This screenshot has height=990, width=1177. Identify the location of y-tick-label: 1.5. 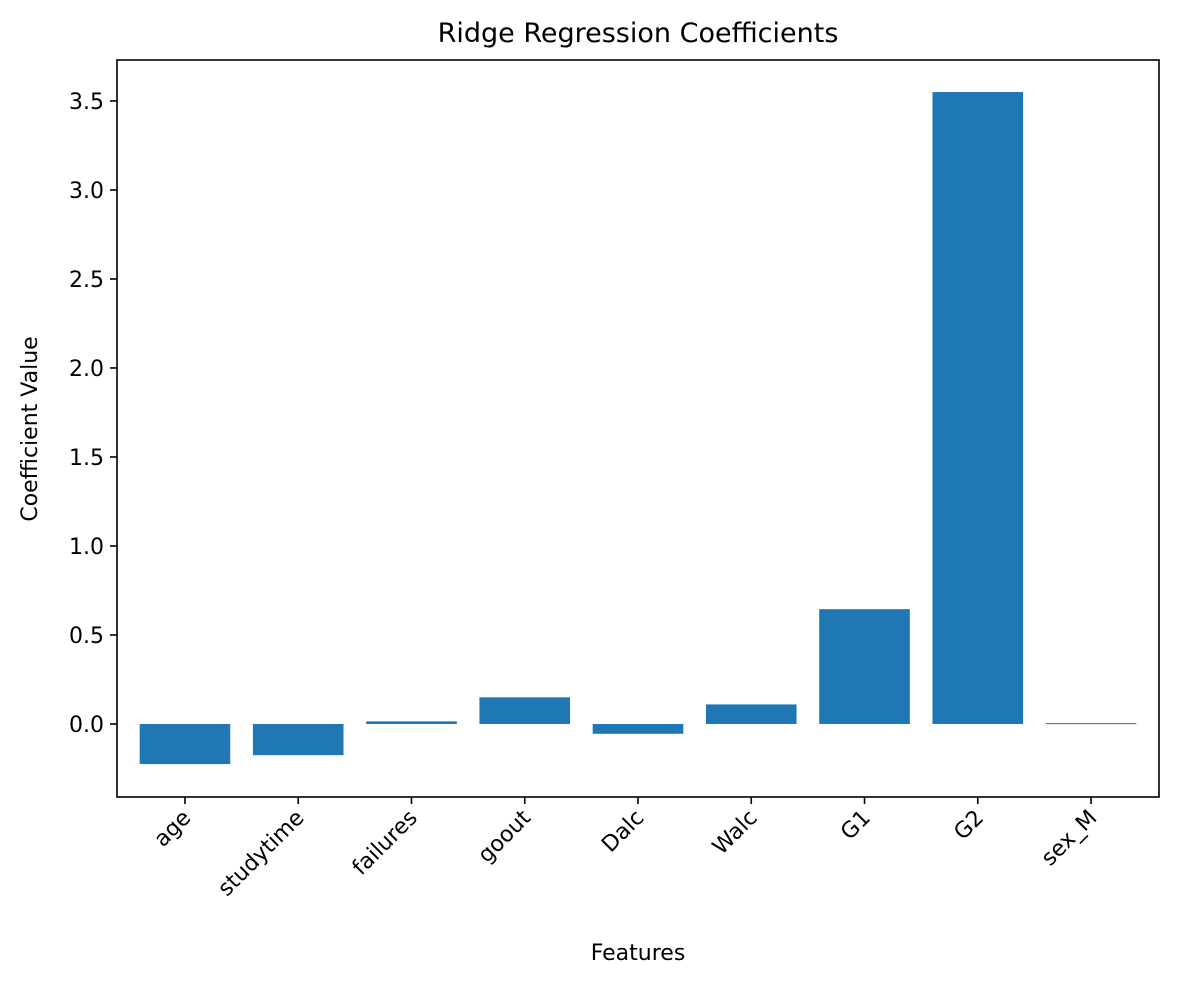
(86, 458).